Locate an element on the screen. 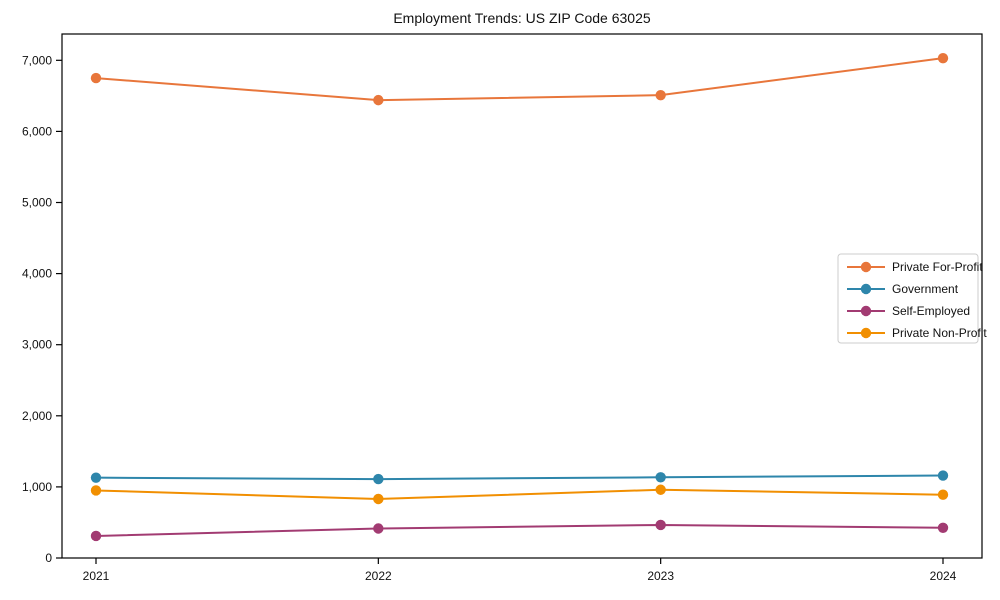 The image size is (1000, 600). series-line-private-non-profit is located at coordinates (519, 494).